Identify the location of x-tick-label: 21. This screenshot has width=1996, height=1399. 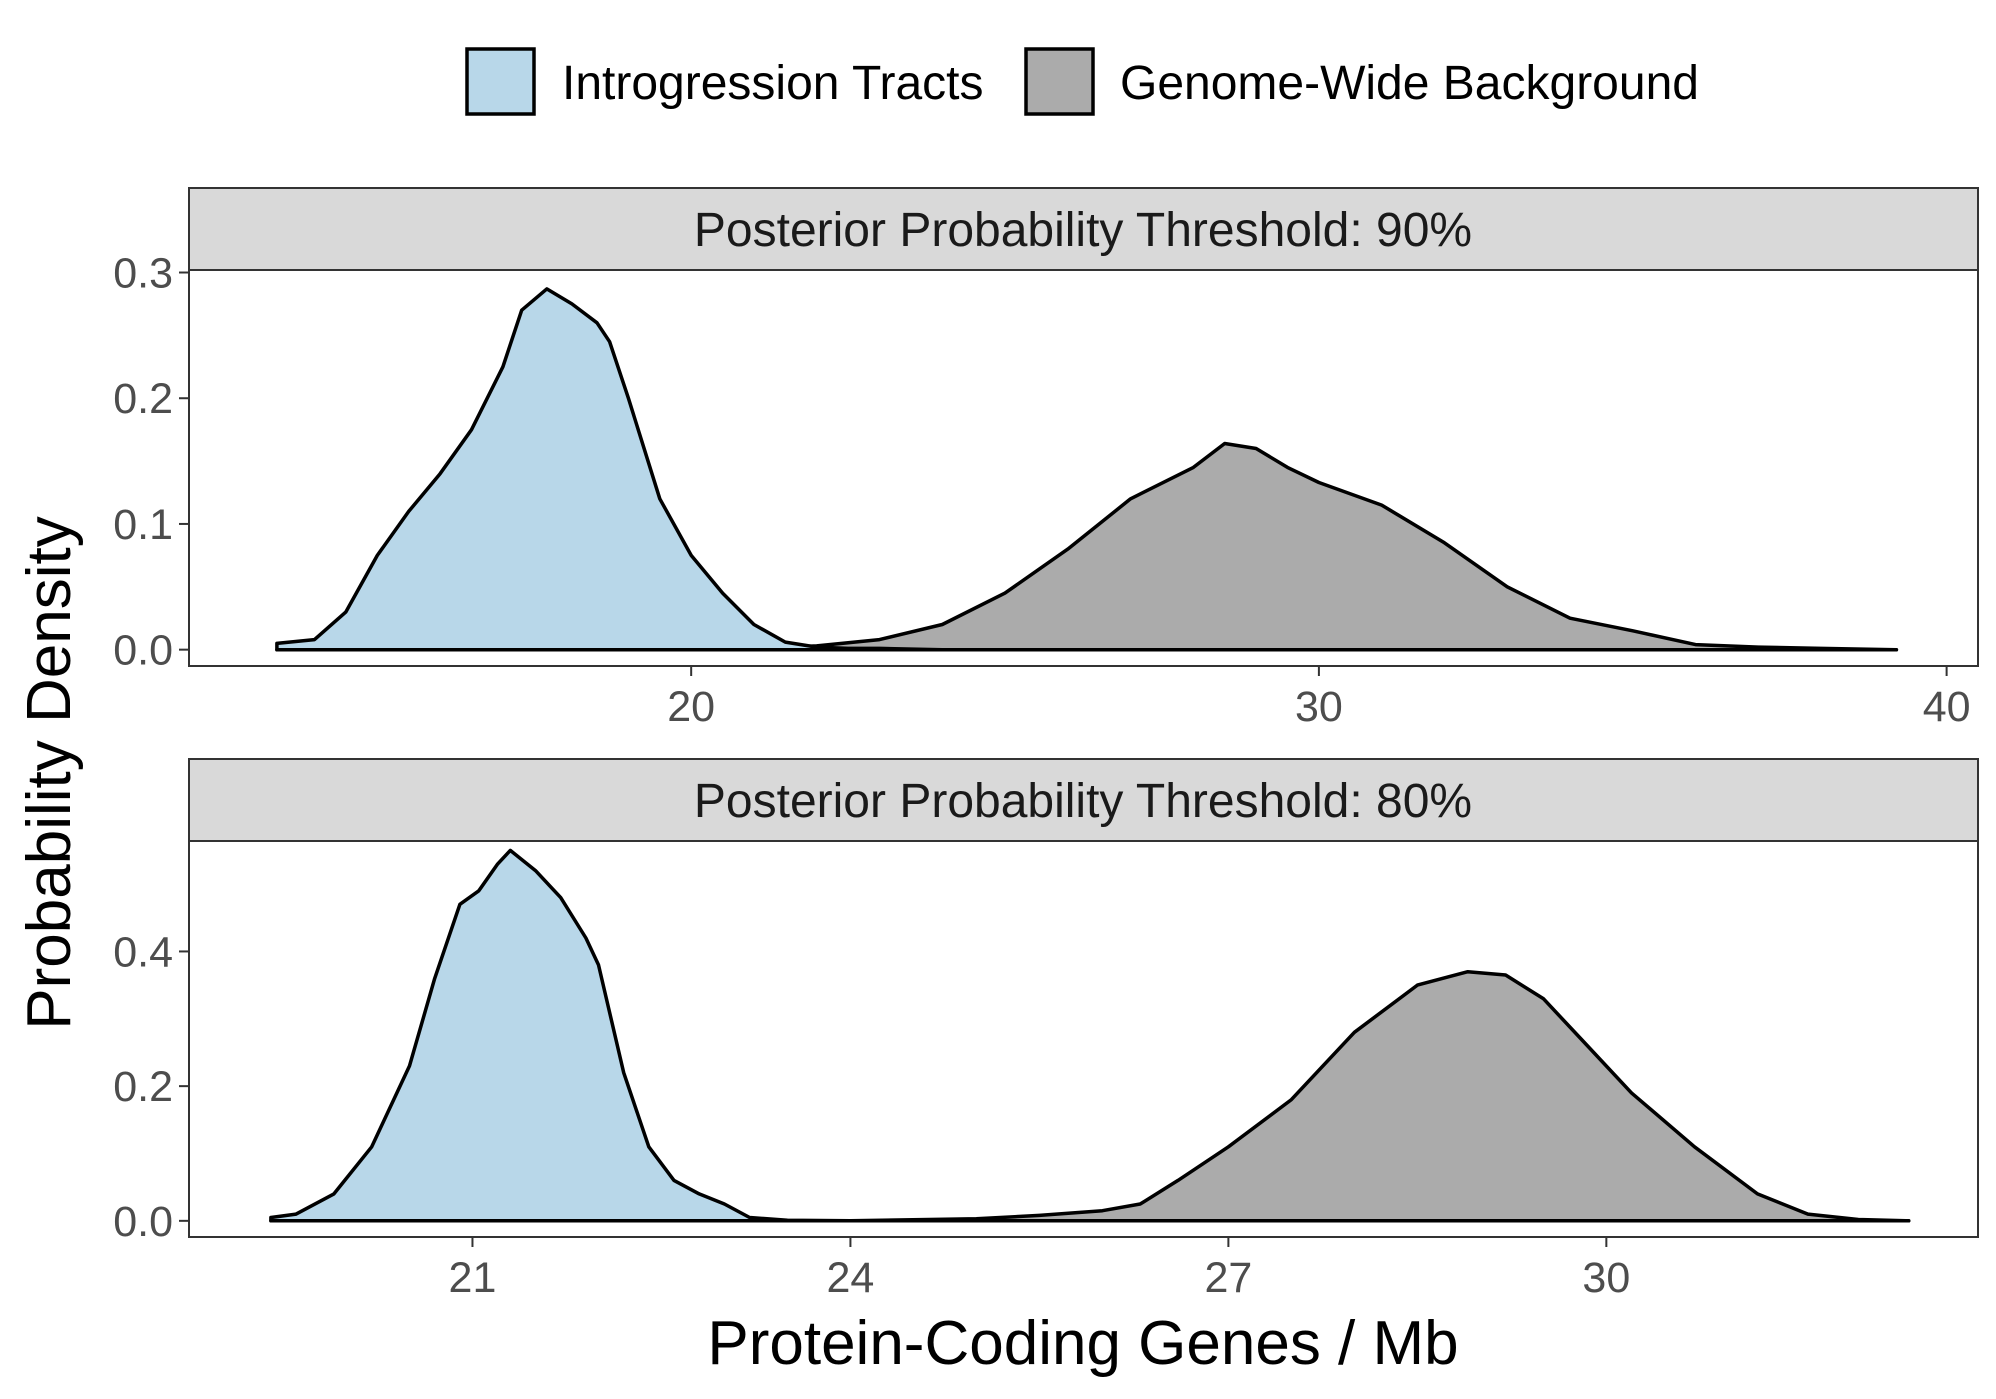
(473, 1278).